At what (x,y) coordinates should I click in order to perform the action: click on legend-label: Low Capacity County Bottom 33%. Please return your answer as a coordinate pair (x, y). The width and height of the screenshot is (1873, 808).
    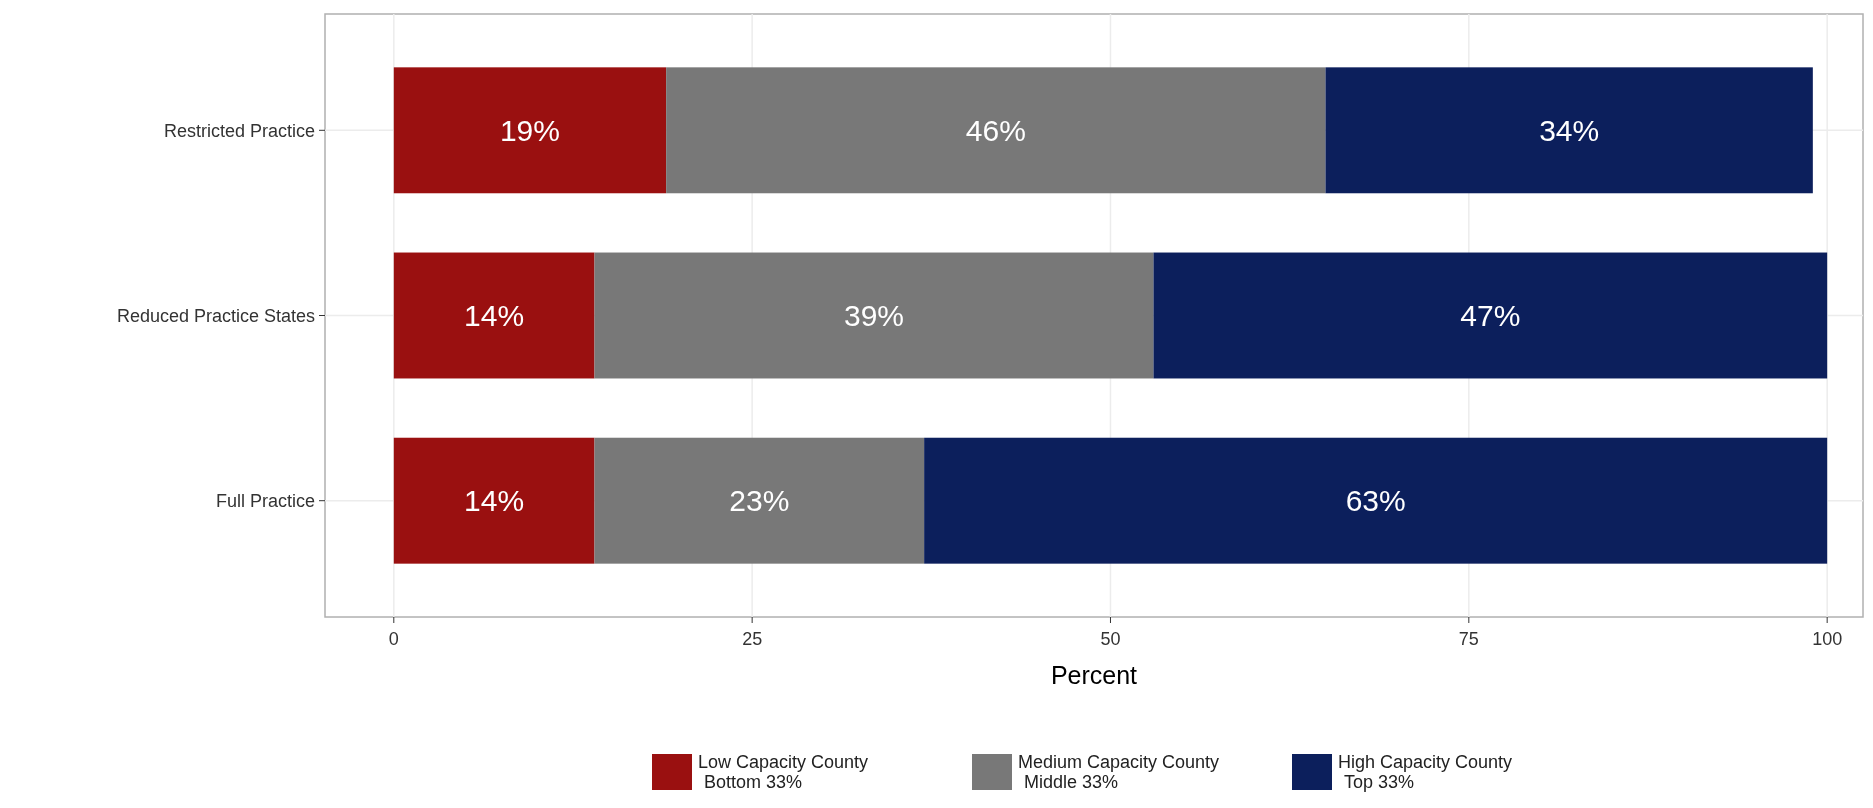
    Looking at the image, I should click on (783, 772).